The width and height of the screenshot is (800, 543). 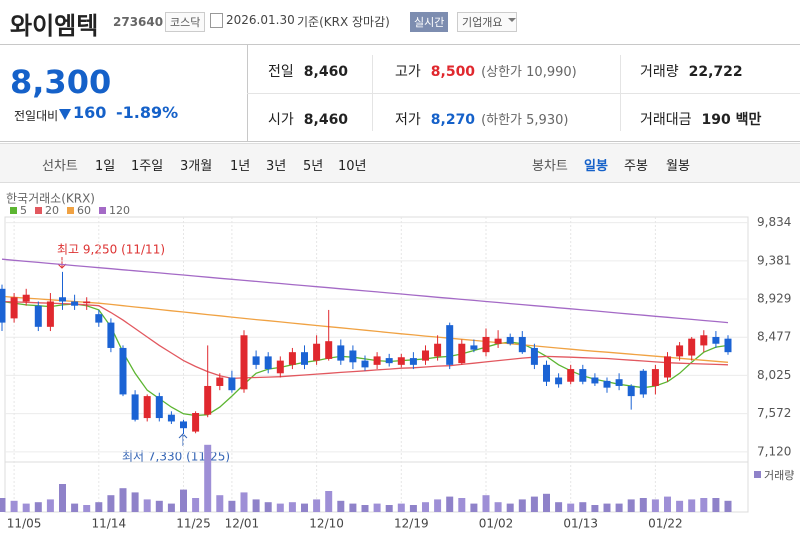 I want to click on volume-key, so click(x=757, y=474).